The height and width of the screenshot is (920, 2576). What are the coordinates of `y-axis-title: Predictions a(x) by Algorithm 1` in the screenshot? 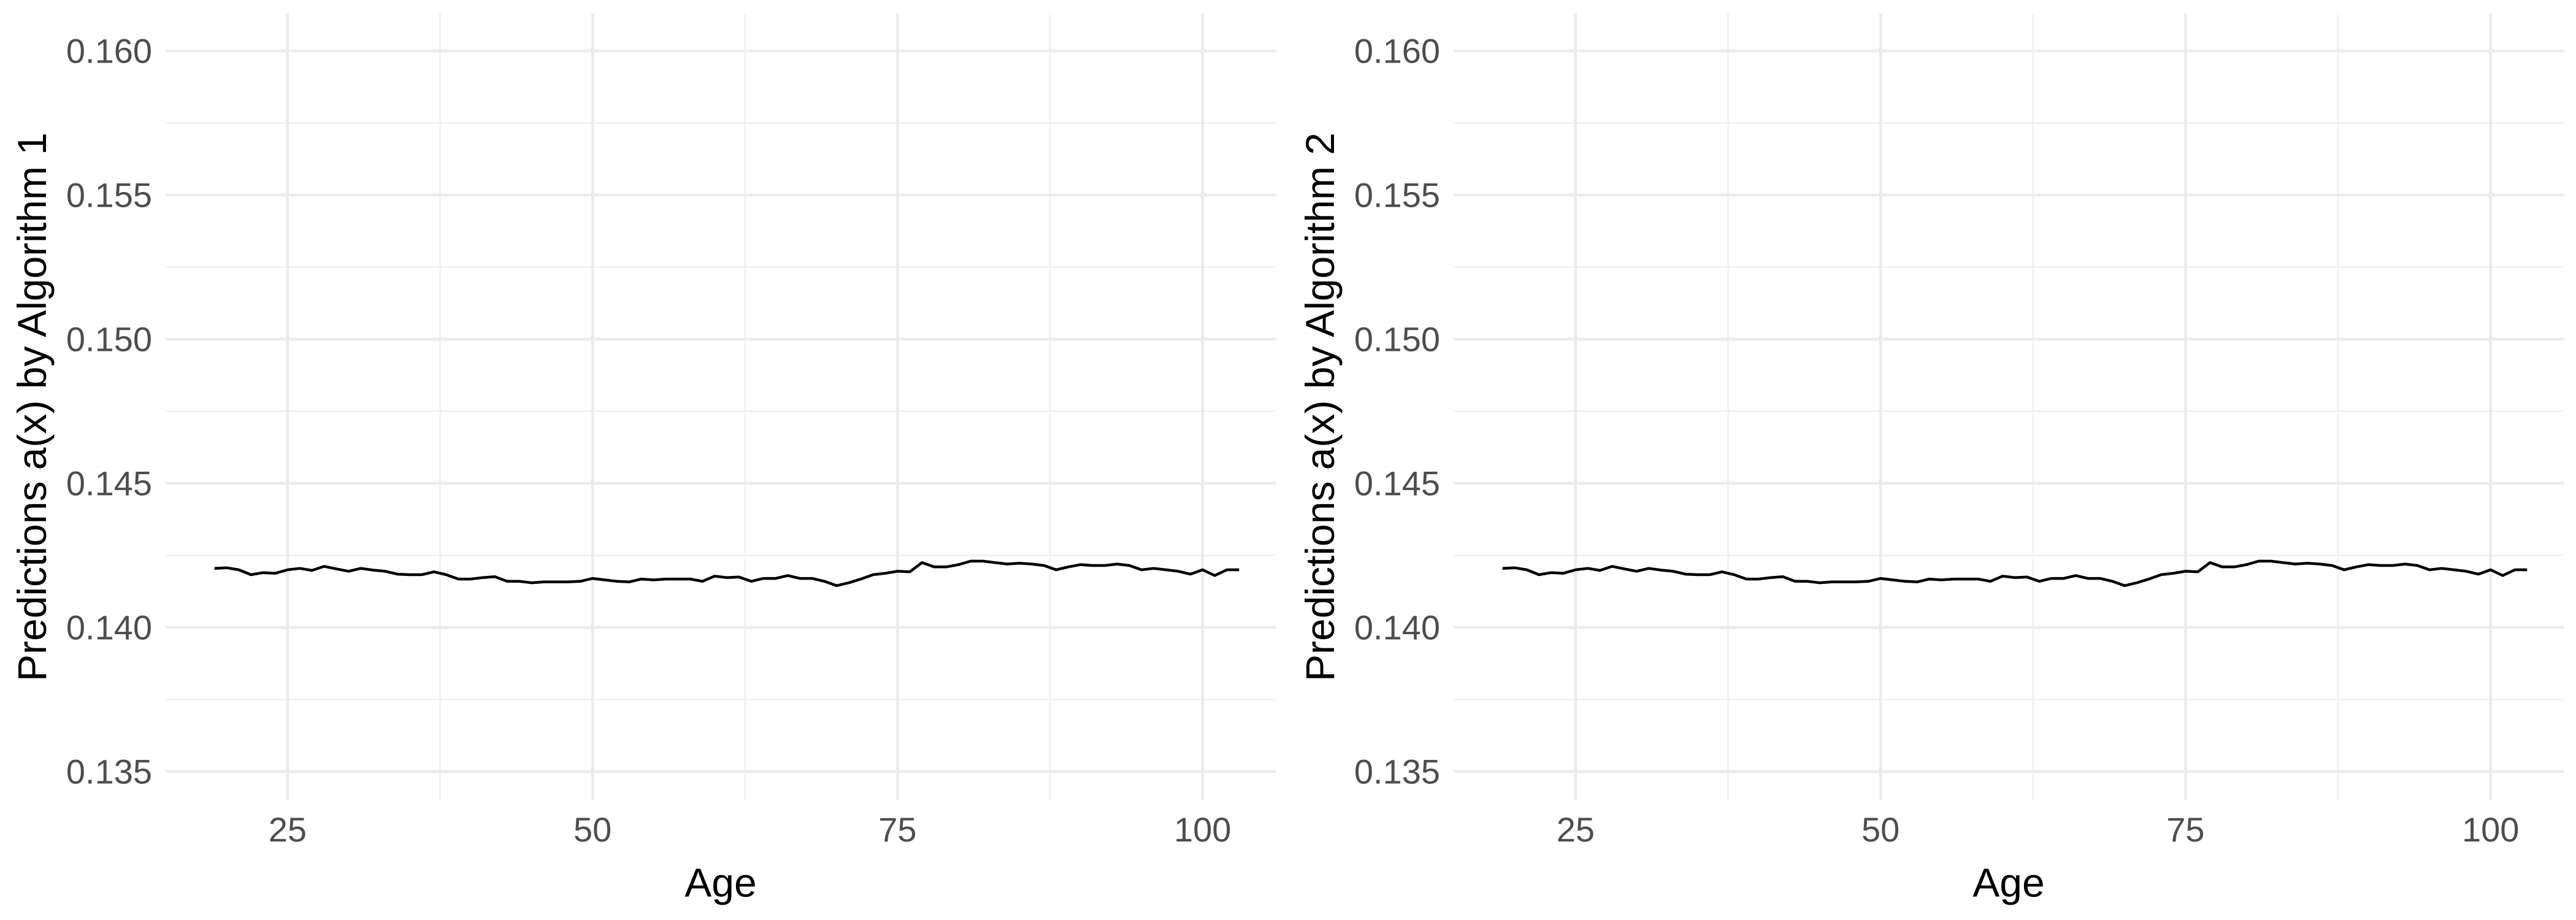 It's located at (32, 406).